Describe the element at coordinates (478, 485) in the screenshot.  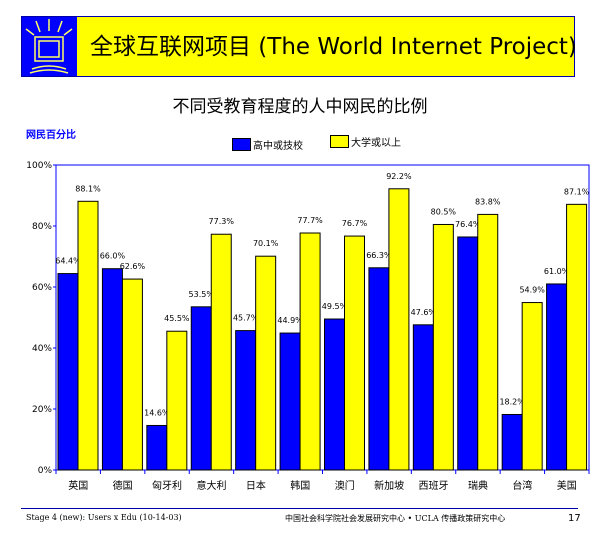
I see `x-tick-label: 瑞典` at that location.